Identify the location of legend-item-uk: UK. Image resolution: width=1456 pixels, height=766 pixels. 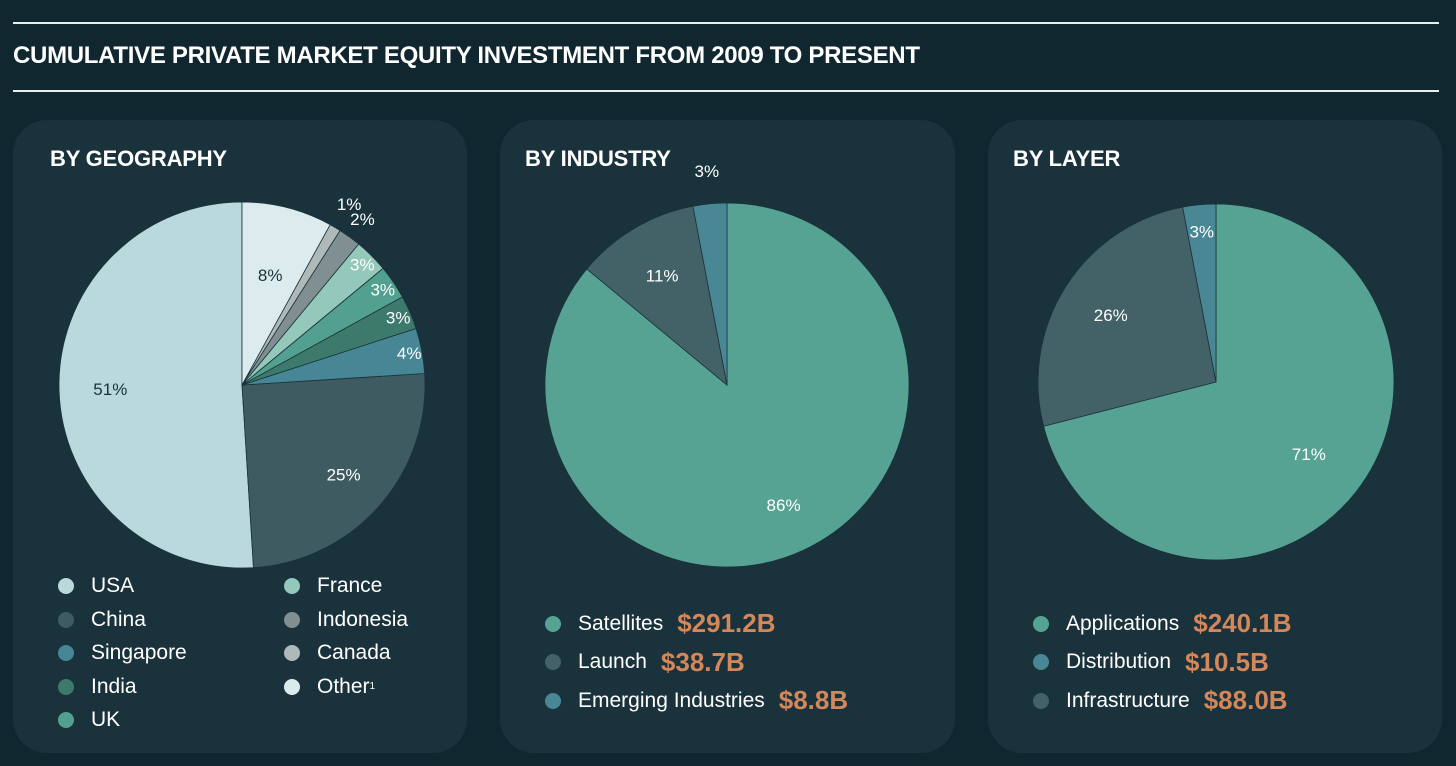
(89, 720).